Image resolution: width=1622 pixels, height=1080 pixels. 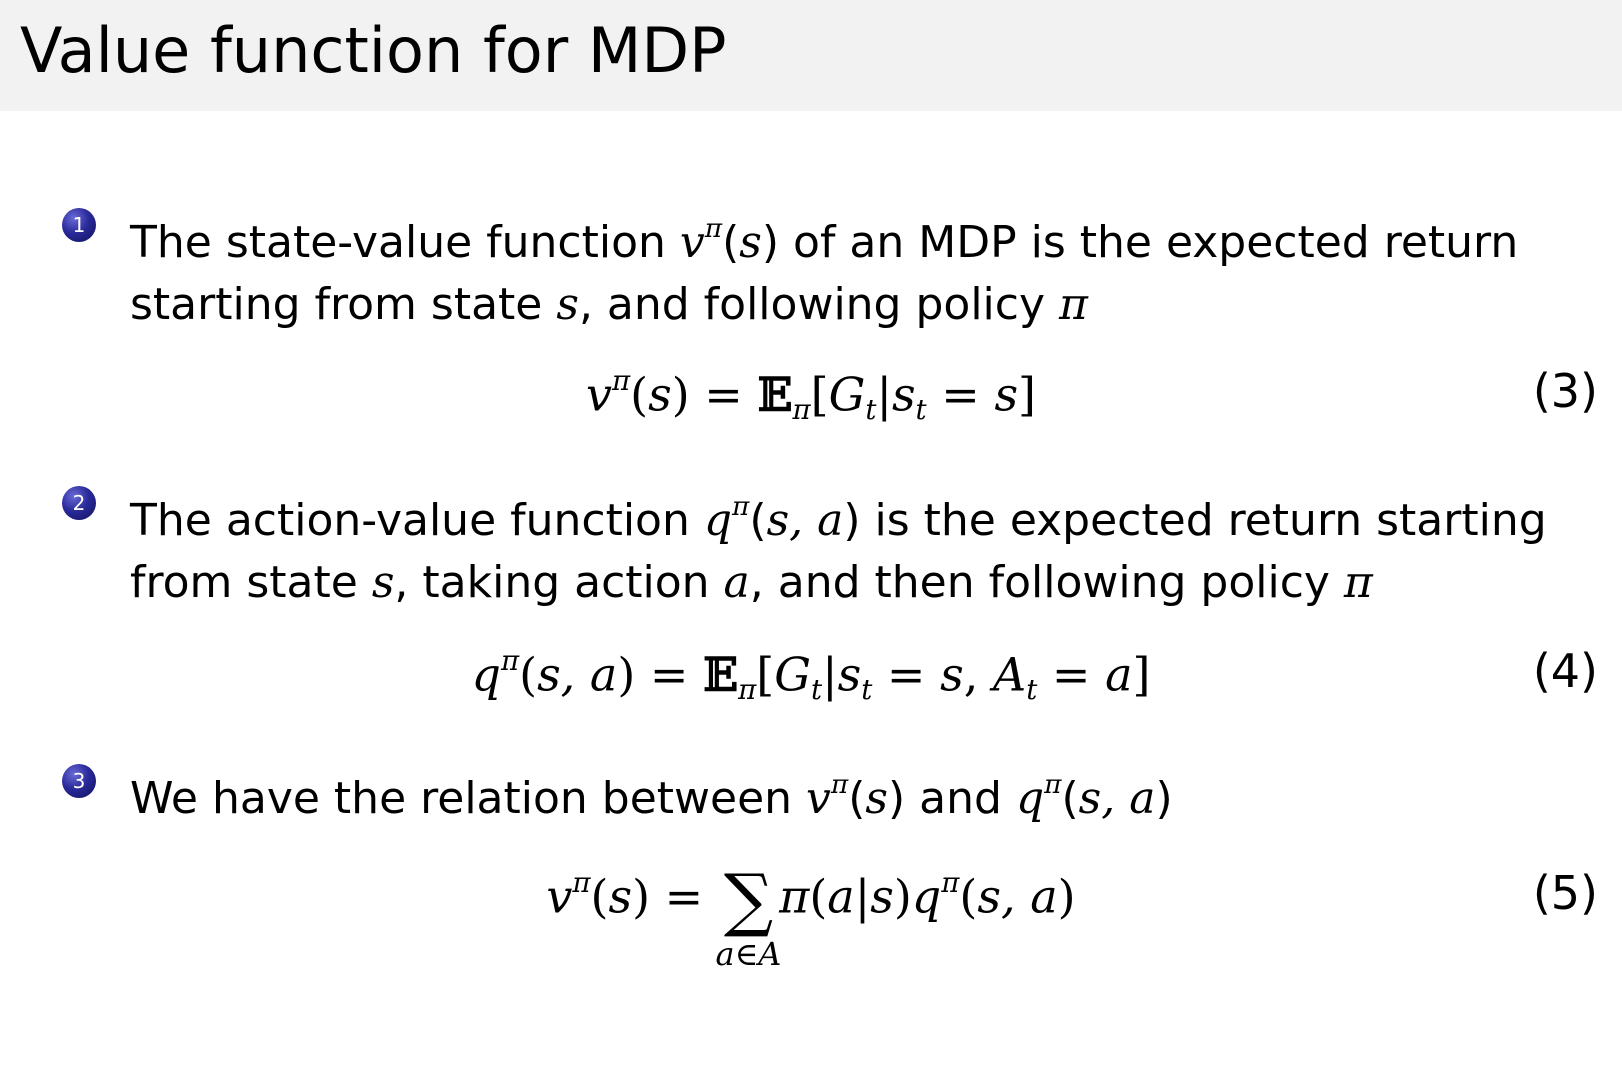 What do you see at coordinates (417, 520) in the screenshot?
I see `text-run: The action-value function` at bounding box center [417, 520].